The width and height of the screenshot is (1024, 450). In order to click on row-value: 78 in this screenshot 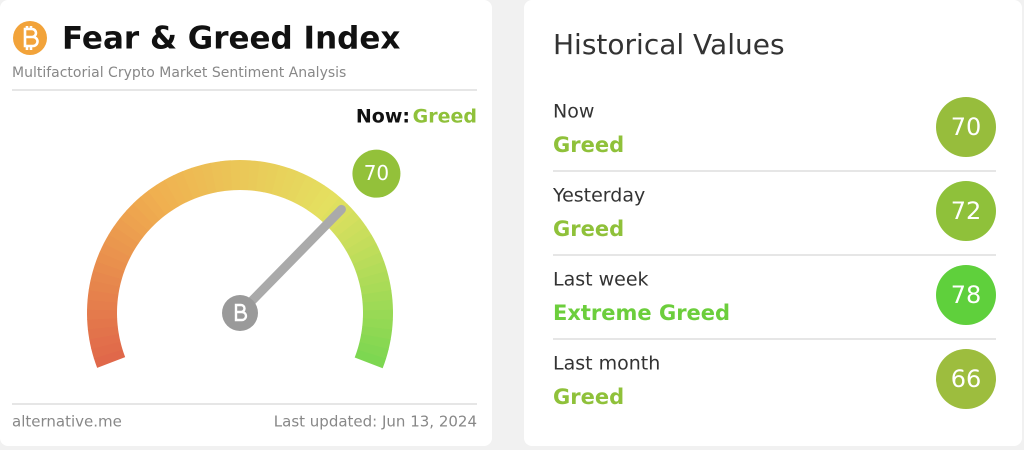, I will do `click(966, 295)`.